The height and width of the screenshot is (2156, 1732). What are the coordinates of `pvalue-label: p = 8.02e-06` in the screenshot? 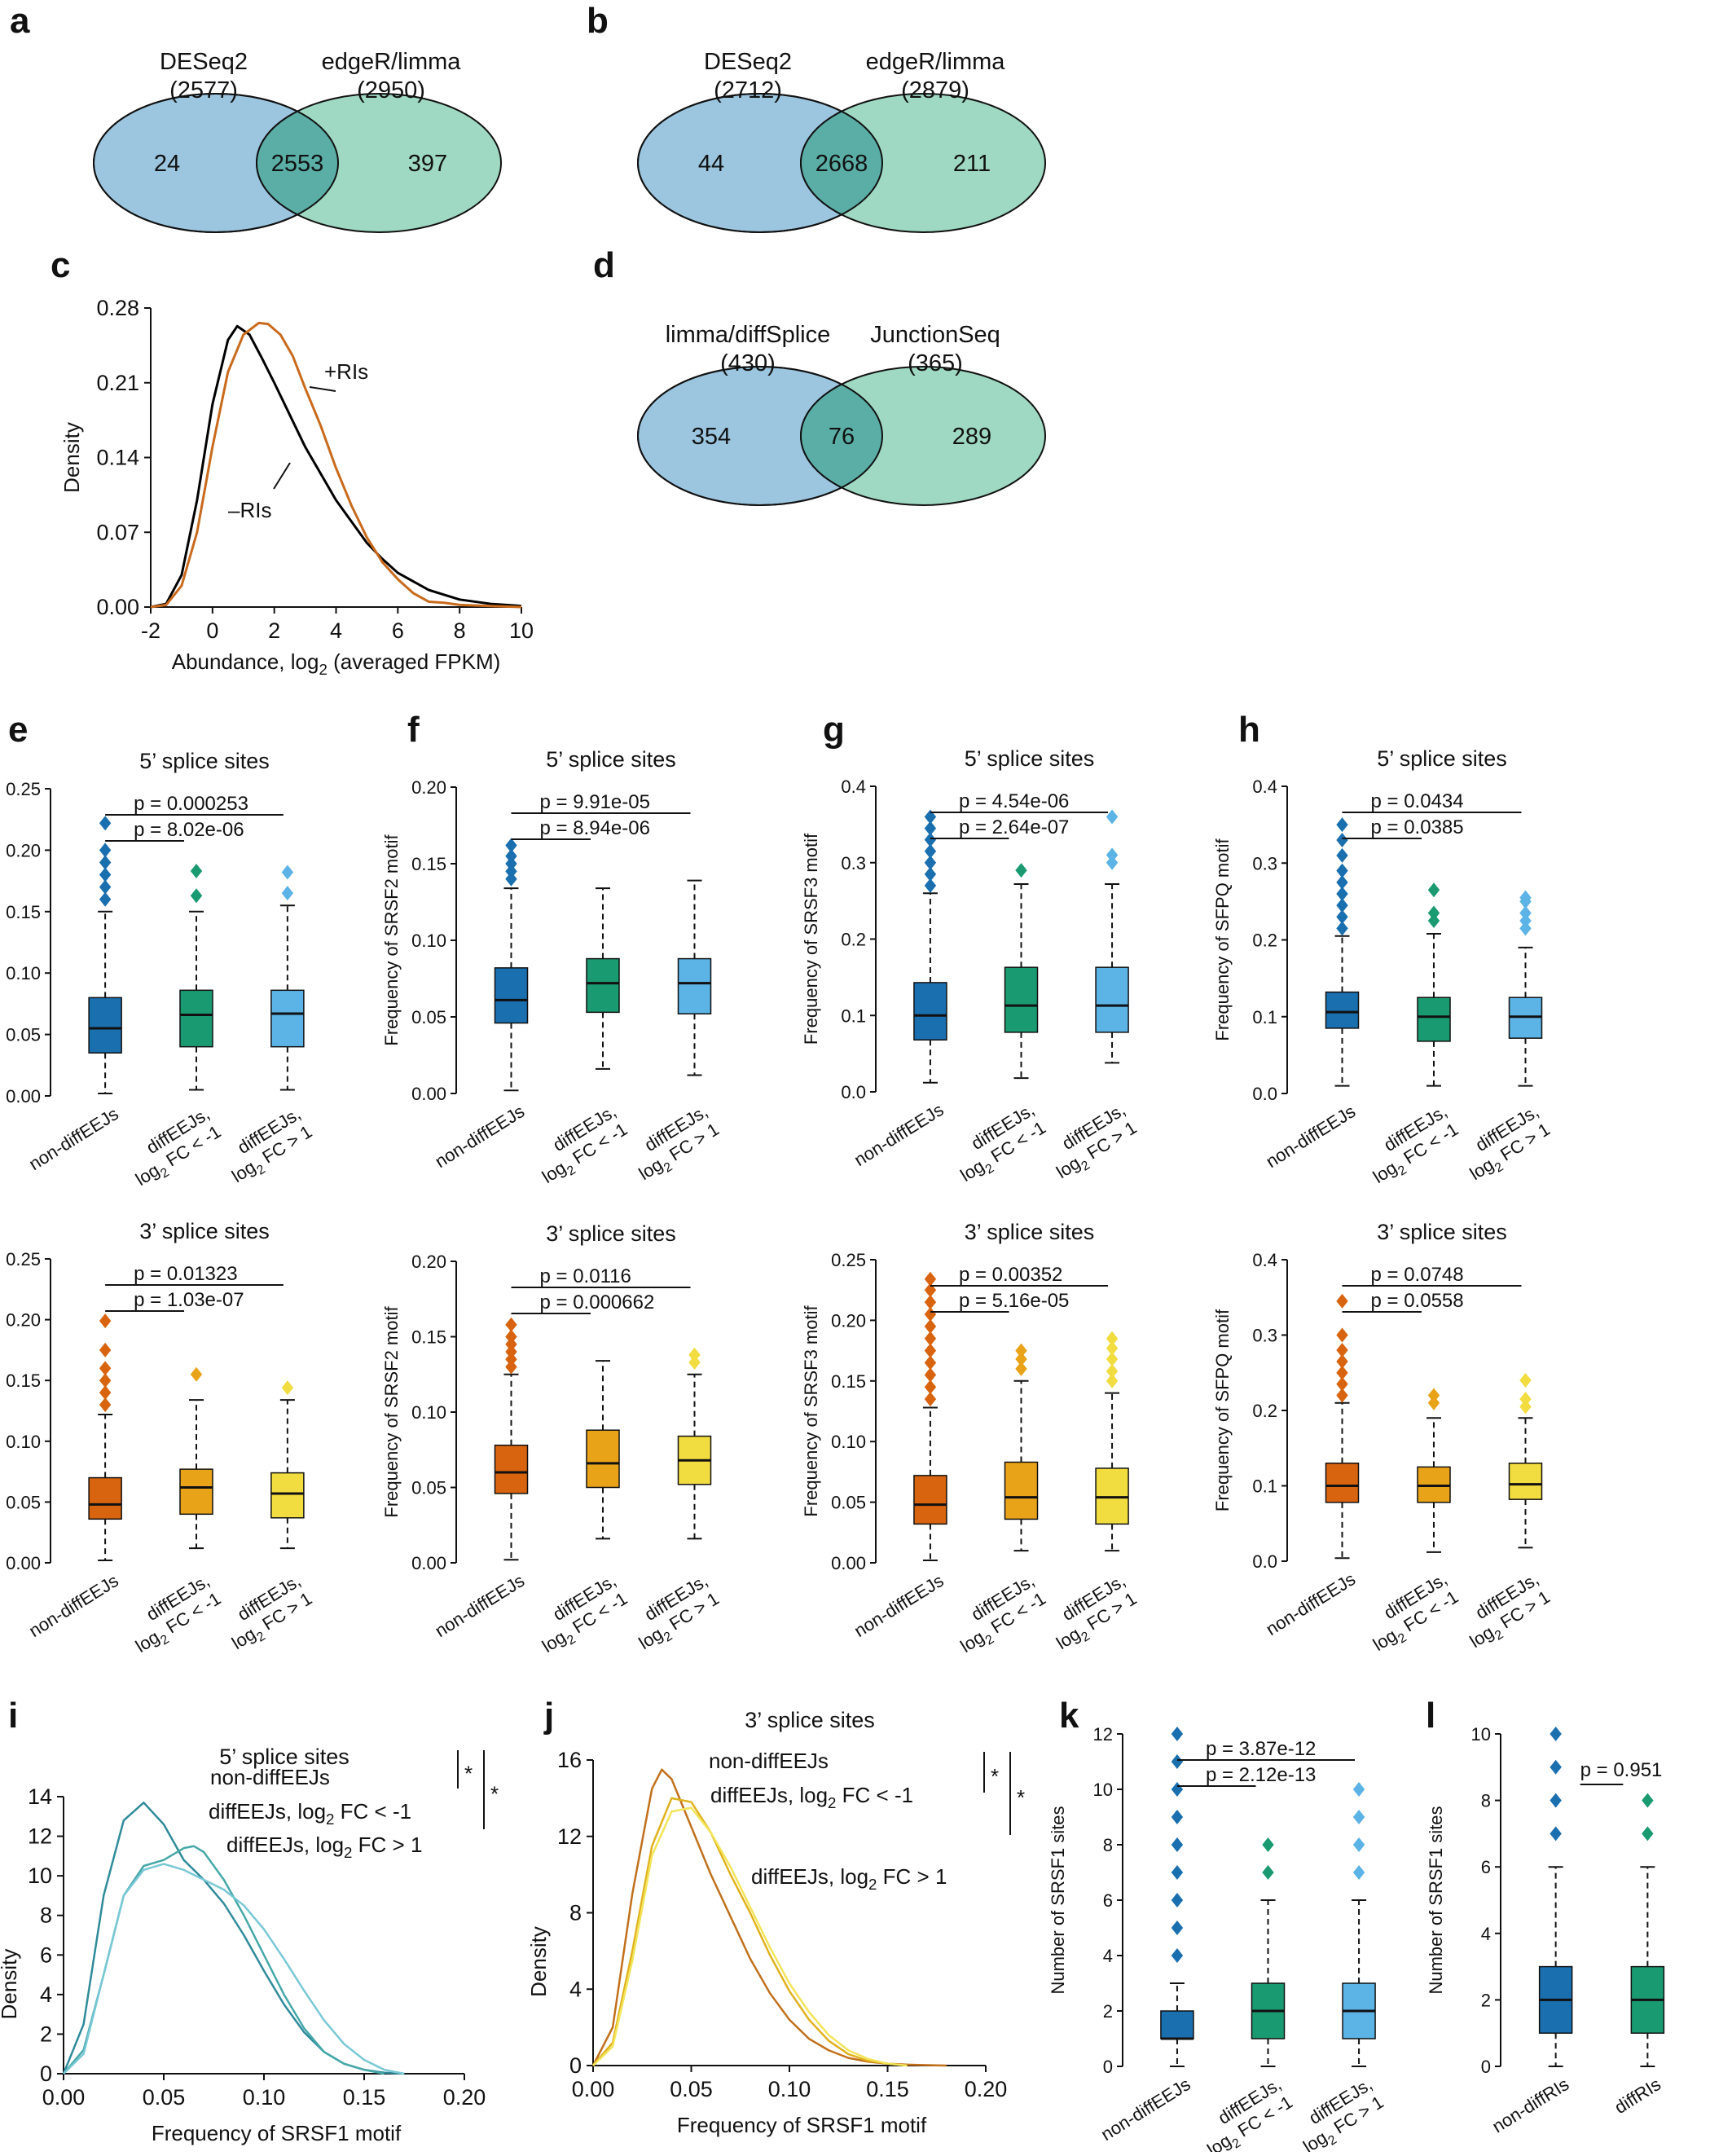 It's located at (189, 830).